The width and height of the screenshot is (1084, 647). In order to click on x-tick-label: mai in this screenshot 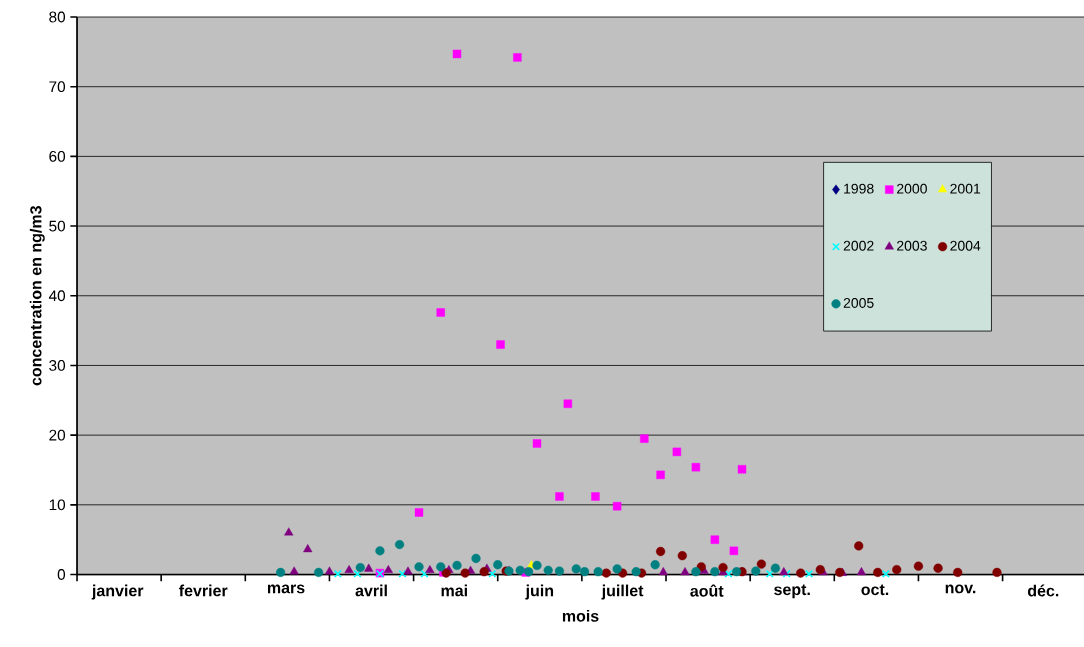, I will do `click(454, 590)`.